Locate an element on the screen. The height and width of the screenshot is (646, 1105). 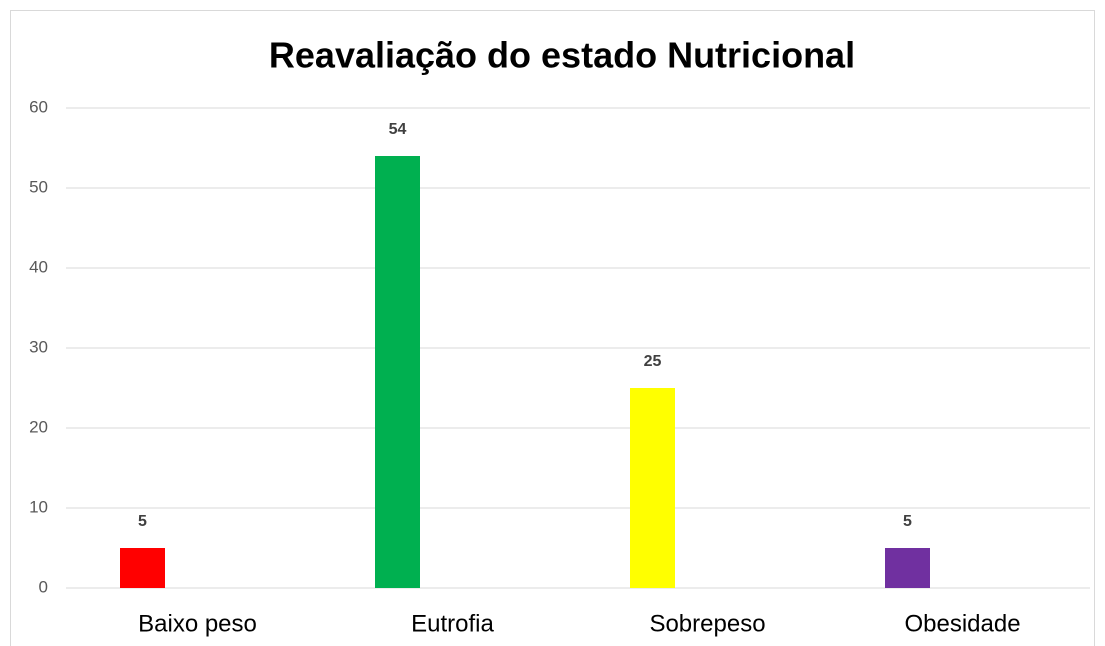
y-tick-label: 30 is located at coordinates (38, 346).